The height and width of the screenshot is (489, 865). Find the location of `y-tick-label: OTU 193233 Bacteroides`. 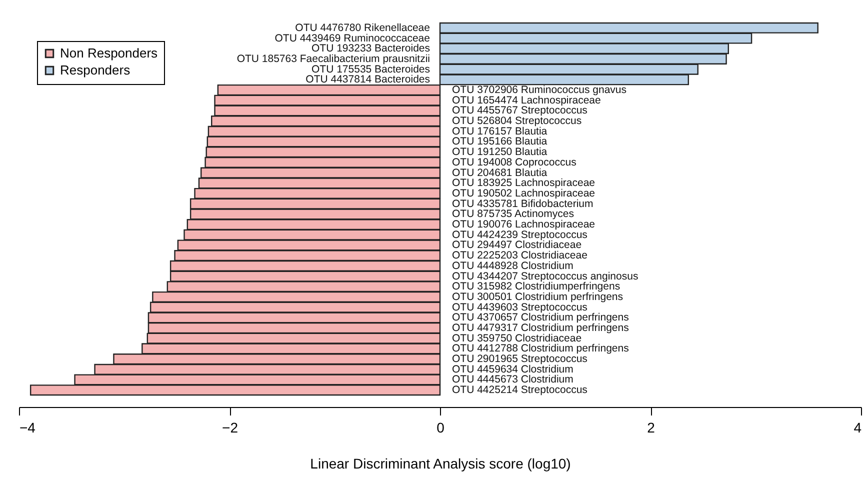

y-tick-label: OTU 193233 Bacteroides is located at coordinates (371, 48).